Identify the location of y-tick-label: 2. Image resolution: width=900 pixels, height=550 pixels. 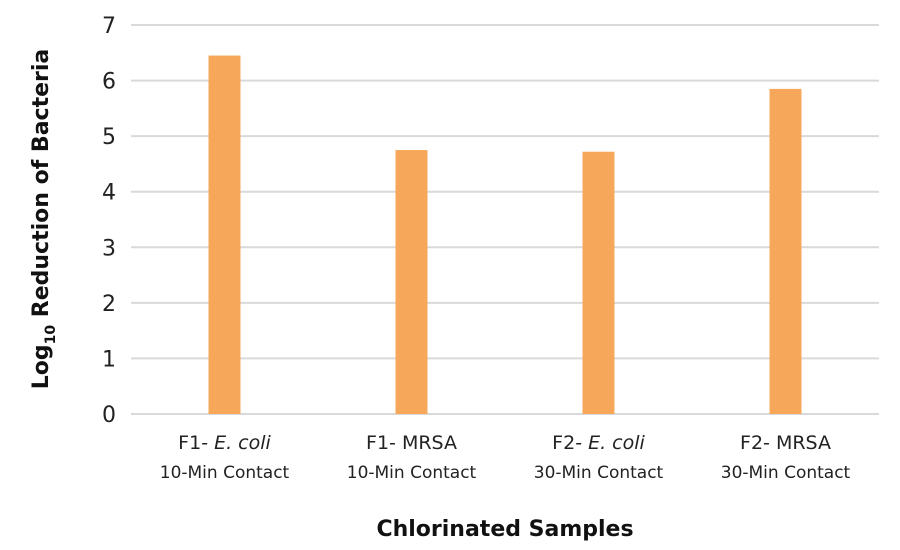
(109, 304).